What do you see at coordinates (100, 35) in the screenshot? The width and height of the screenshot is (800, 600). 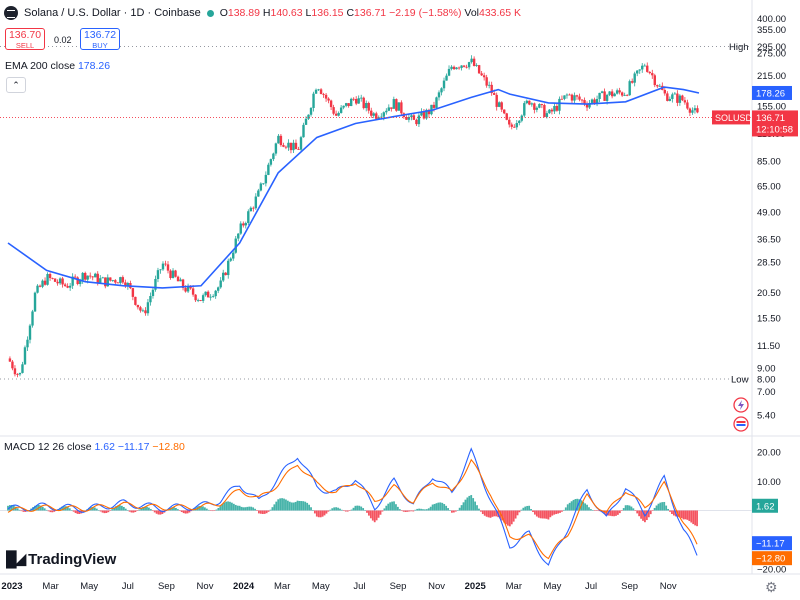 I see `buy-price: 136.72` at bounding box center [100, 35].